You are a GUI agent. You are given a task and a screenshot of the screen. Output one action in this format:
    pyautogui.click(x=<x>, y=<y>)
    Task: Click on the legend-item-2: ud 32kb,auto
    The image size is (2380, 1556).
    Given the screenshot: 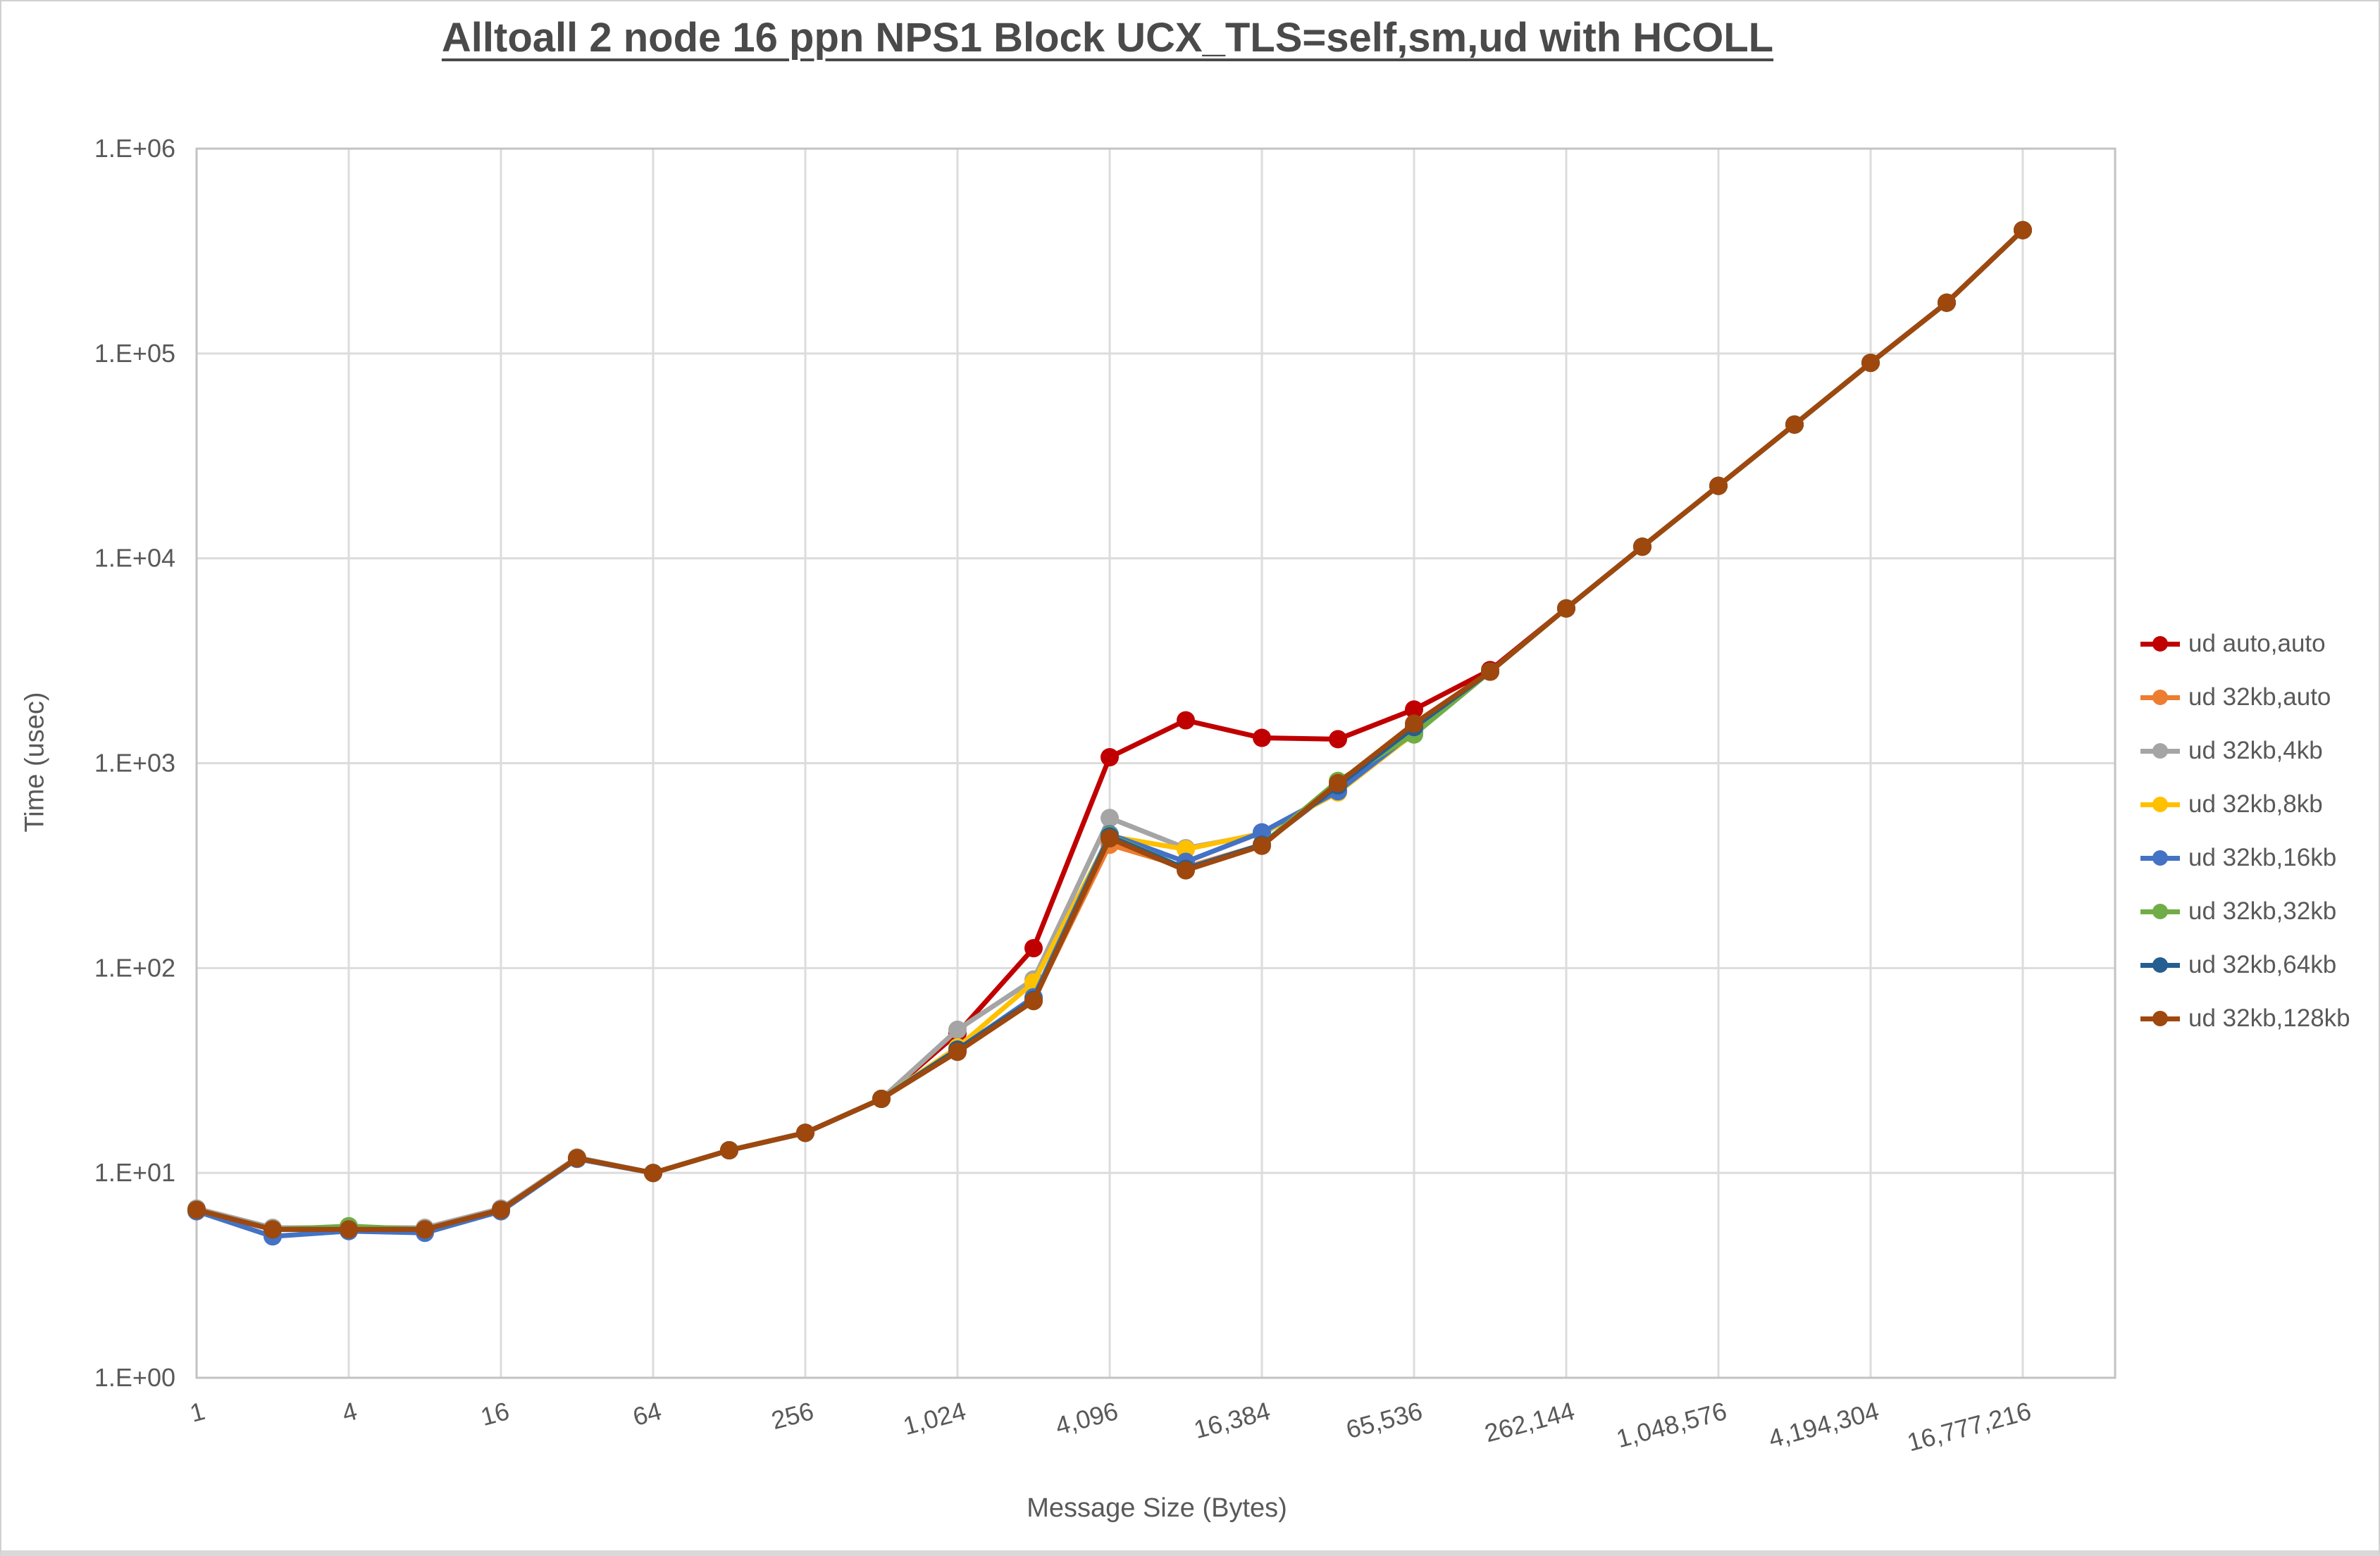 What is the action you would take?
    pyautogui.click(x=2245, y=697)
    